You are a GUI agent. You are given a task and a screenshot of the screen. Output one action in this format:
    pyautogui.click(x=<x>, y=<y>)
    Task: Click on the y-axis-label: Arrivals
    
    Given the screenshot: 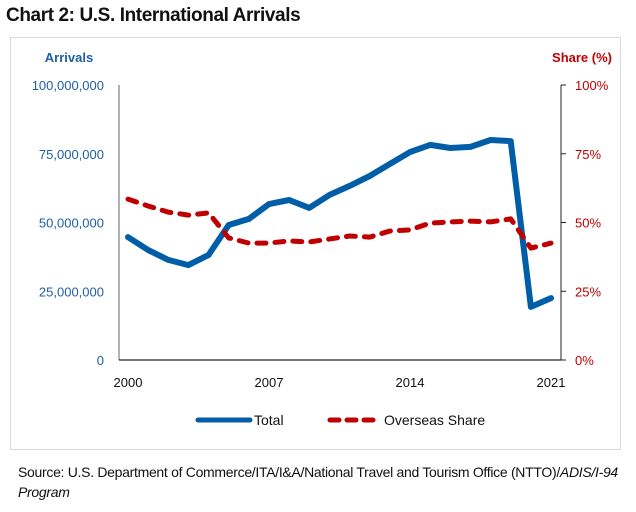 What is the action you would take?
    pyautogui.click(x=69, y=57)
    